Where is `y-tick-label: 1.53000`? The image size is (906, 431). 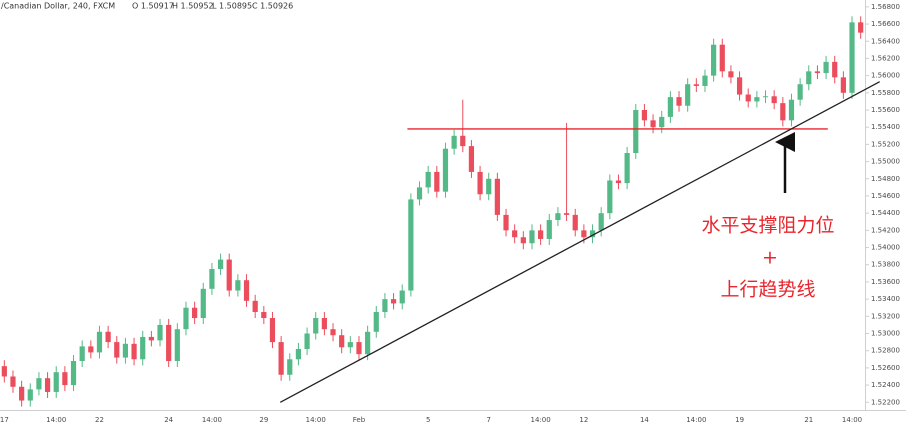 y-tick-label: 1.53000 is located at coordinates (885, 334).